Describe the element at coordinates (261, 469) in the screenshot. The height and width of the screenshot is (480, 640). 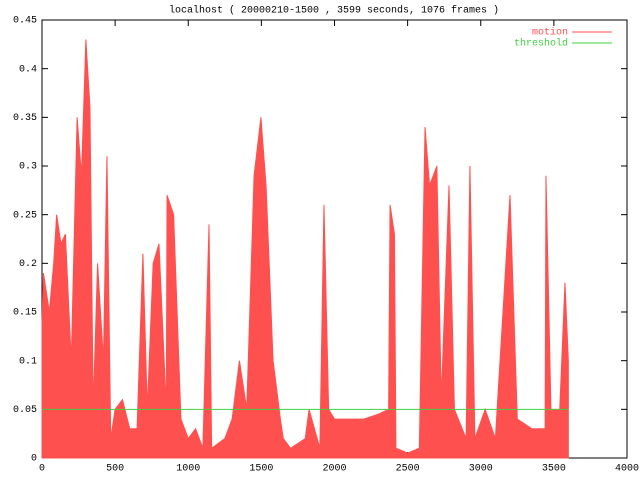
I see `x-tick-label: 1500` at that location.